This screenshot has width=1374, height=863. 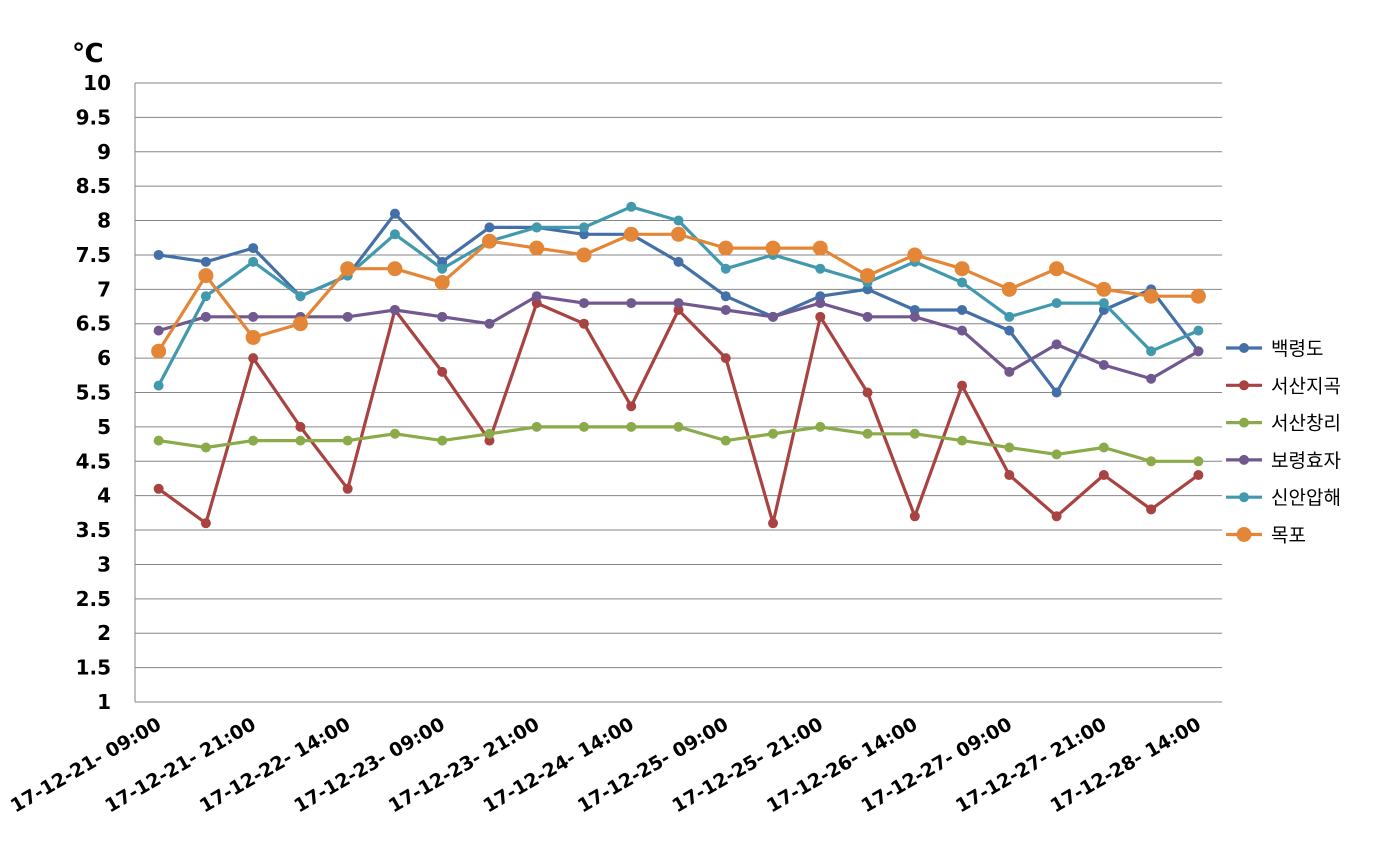 I want to click on y-tick-labels: 1 1.5 2 2.5 3 3.5 4 4.5 5 5.5 6 6.5 7 7.5 8 8.5 9 9.5 10, so click(x=93, y=392).